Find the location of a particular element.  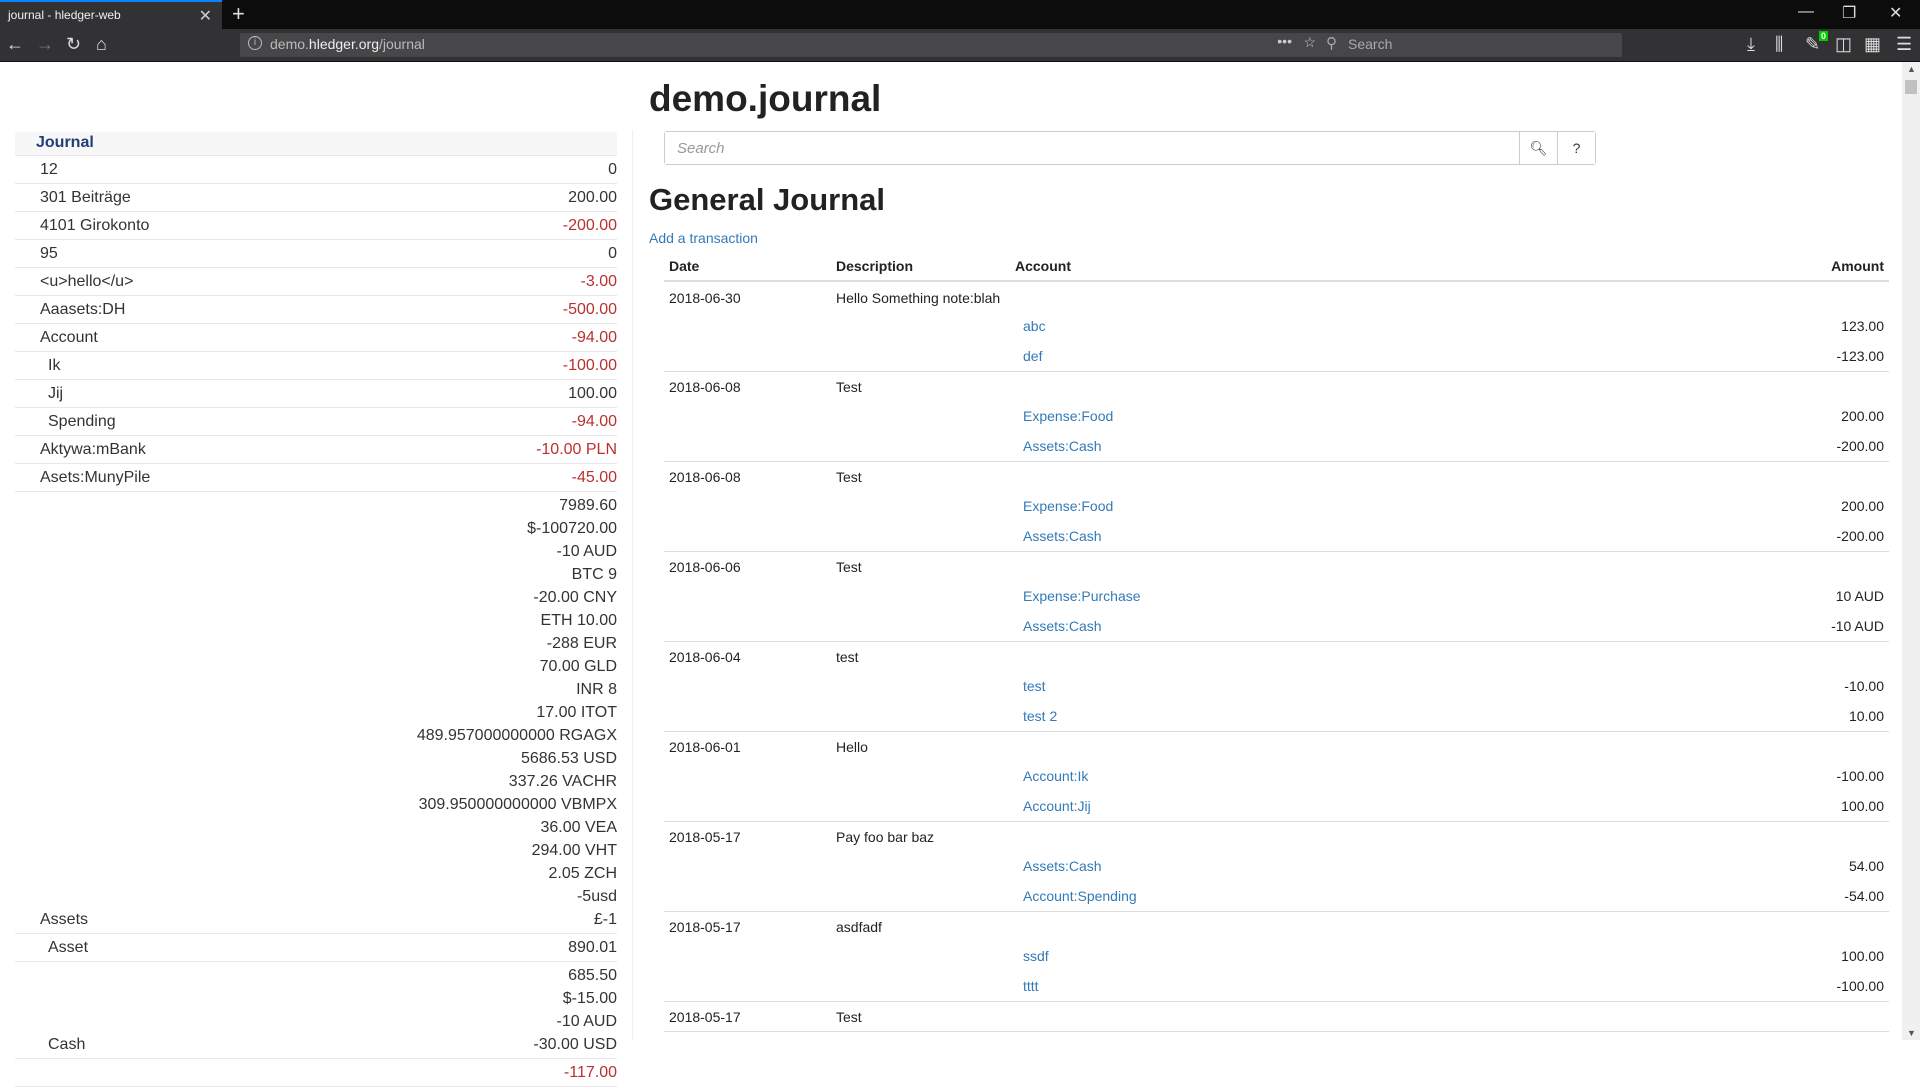

extension-icon: ✎ is located at coordinates (1813, 44).